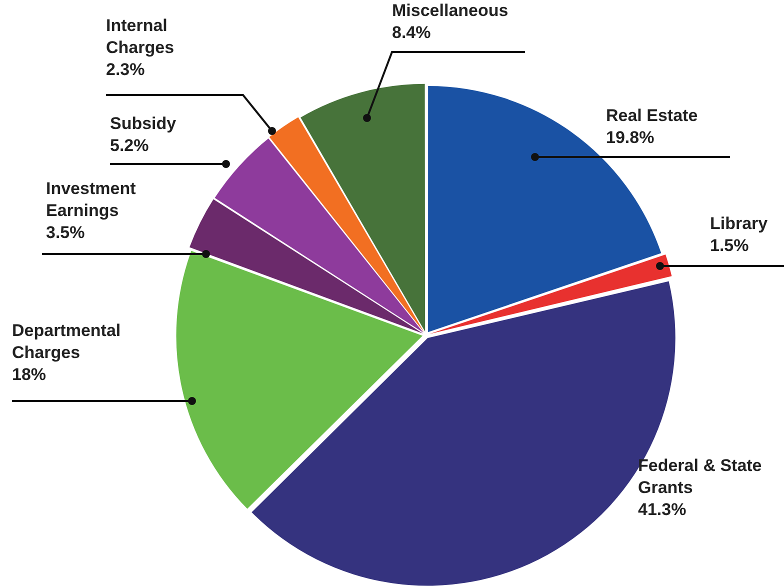 This screenshot has height=588, width=784. I want to click on slice-label: Subsidy, so click(143, 124).